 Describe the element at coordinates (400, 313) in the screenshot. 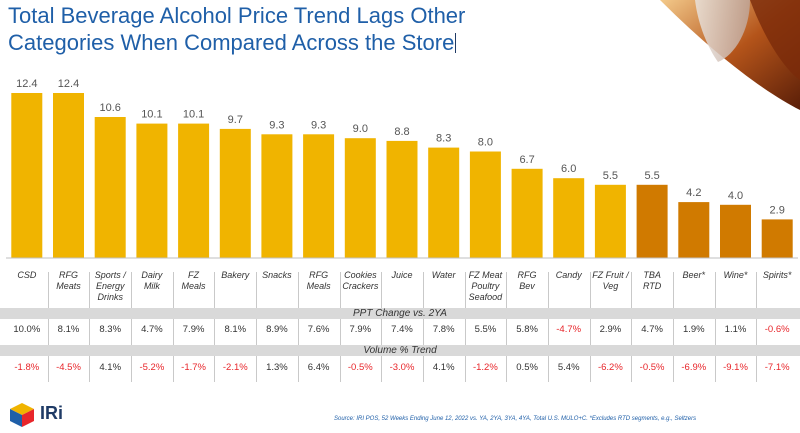

I see `ppt-header: PPT Change vs. 2YA` at that location.